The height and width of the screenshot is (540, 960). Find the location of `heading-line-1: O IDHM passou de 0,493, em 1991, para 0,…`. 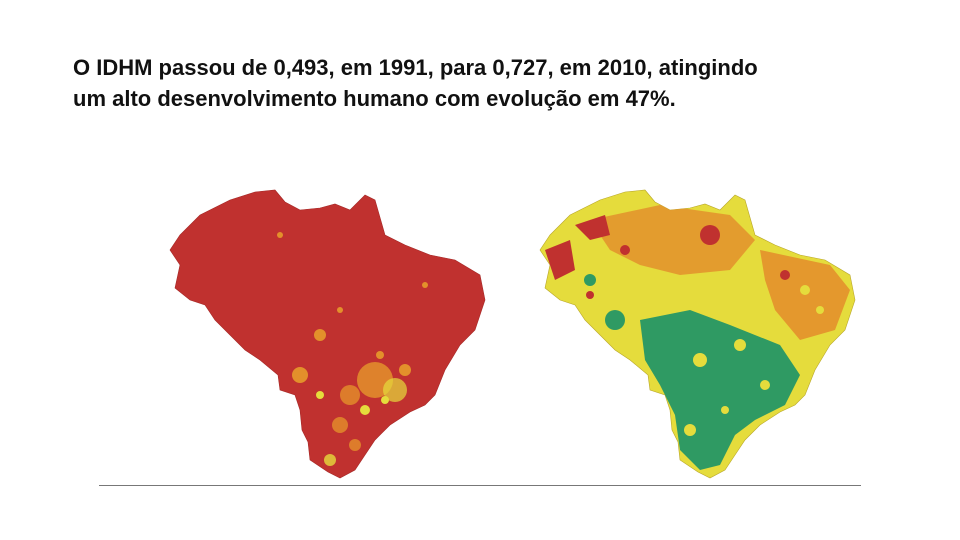

heading-line-1: O IDHM passou de 0,493, em 1991, para 0,… is located at coordinates (415, 67).